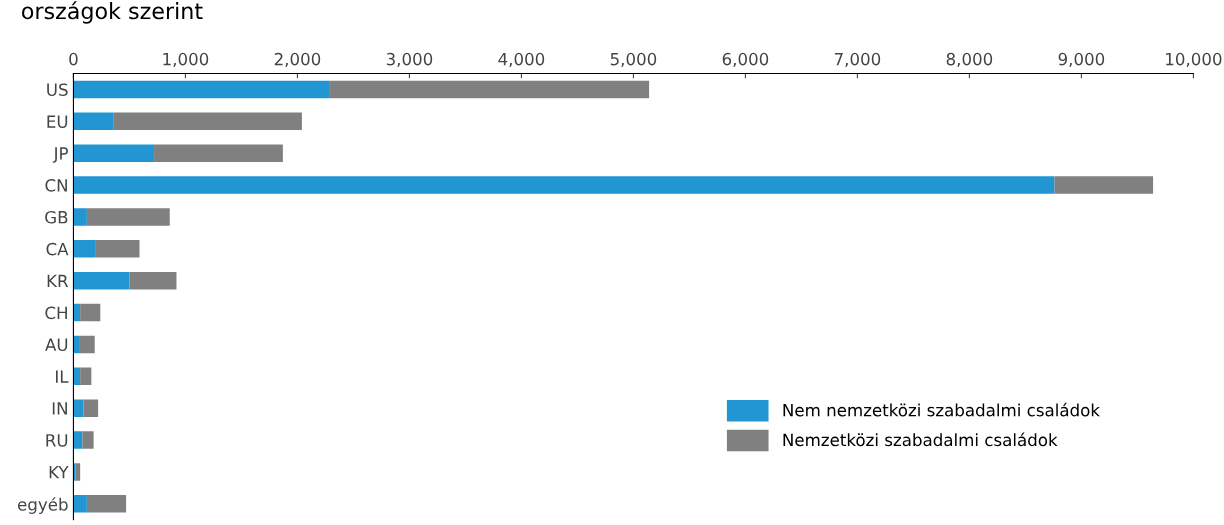  What do you see at coordinates (1081, 60) in the screenshot?
I see `x-tick-label: 9,000` at bounding box center [1081, 60].